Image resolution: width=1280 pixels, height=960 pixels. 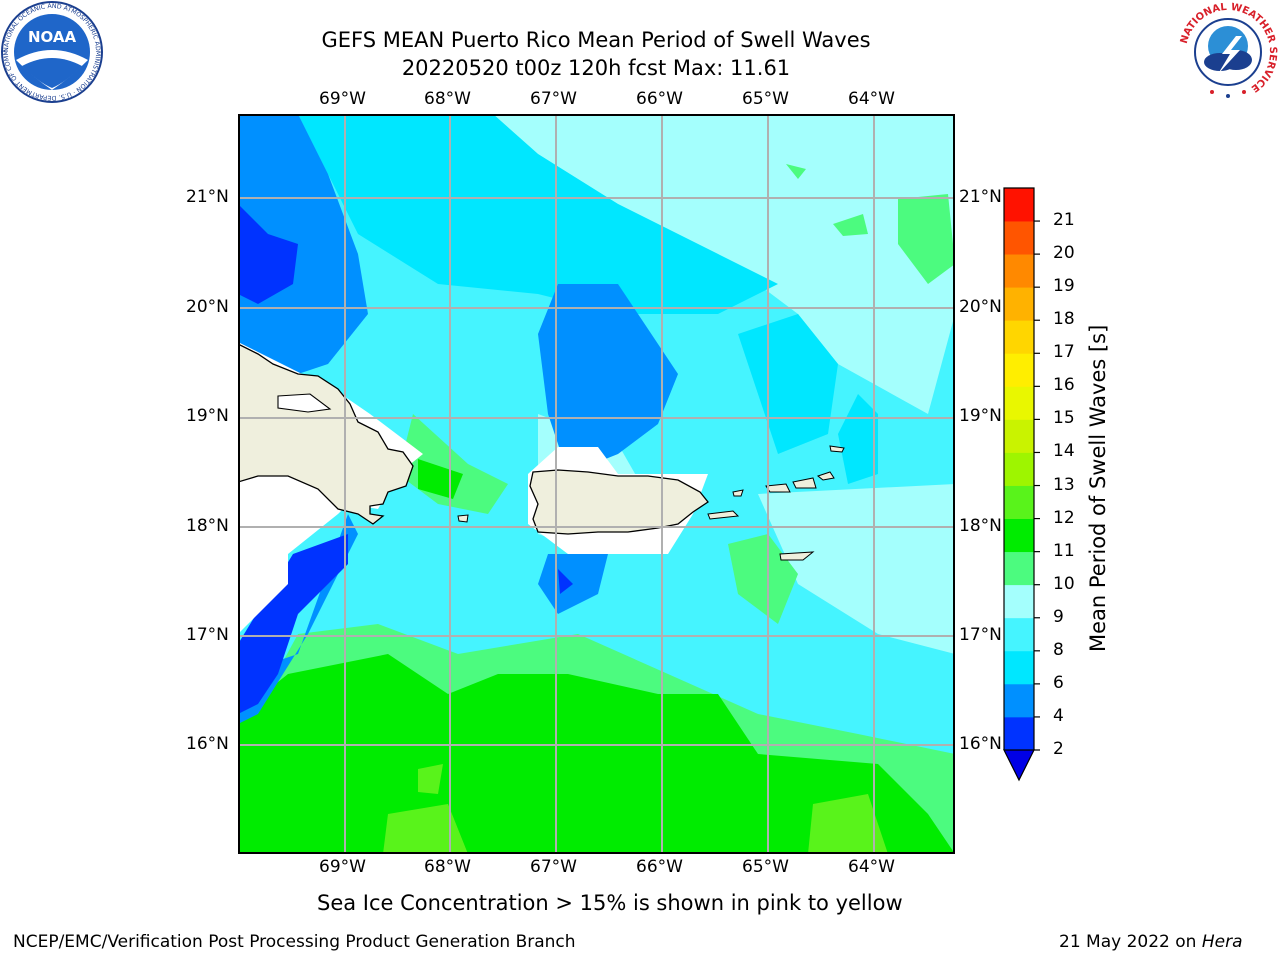 What do you see at coordinates (447, 99) in the screenshot?
I see `lon-label-top: 68°W` at bounding box center [447, 99].